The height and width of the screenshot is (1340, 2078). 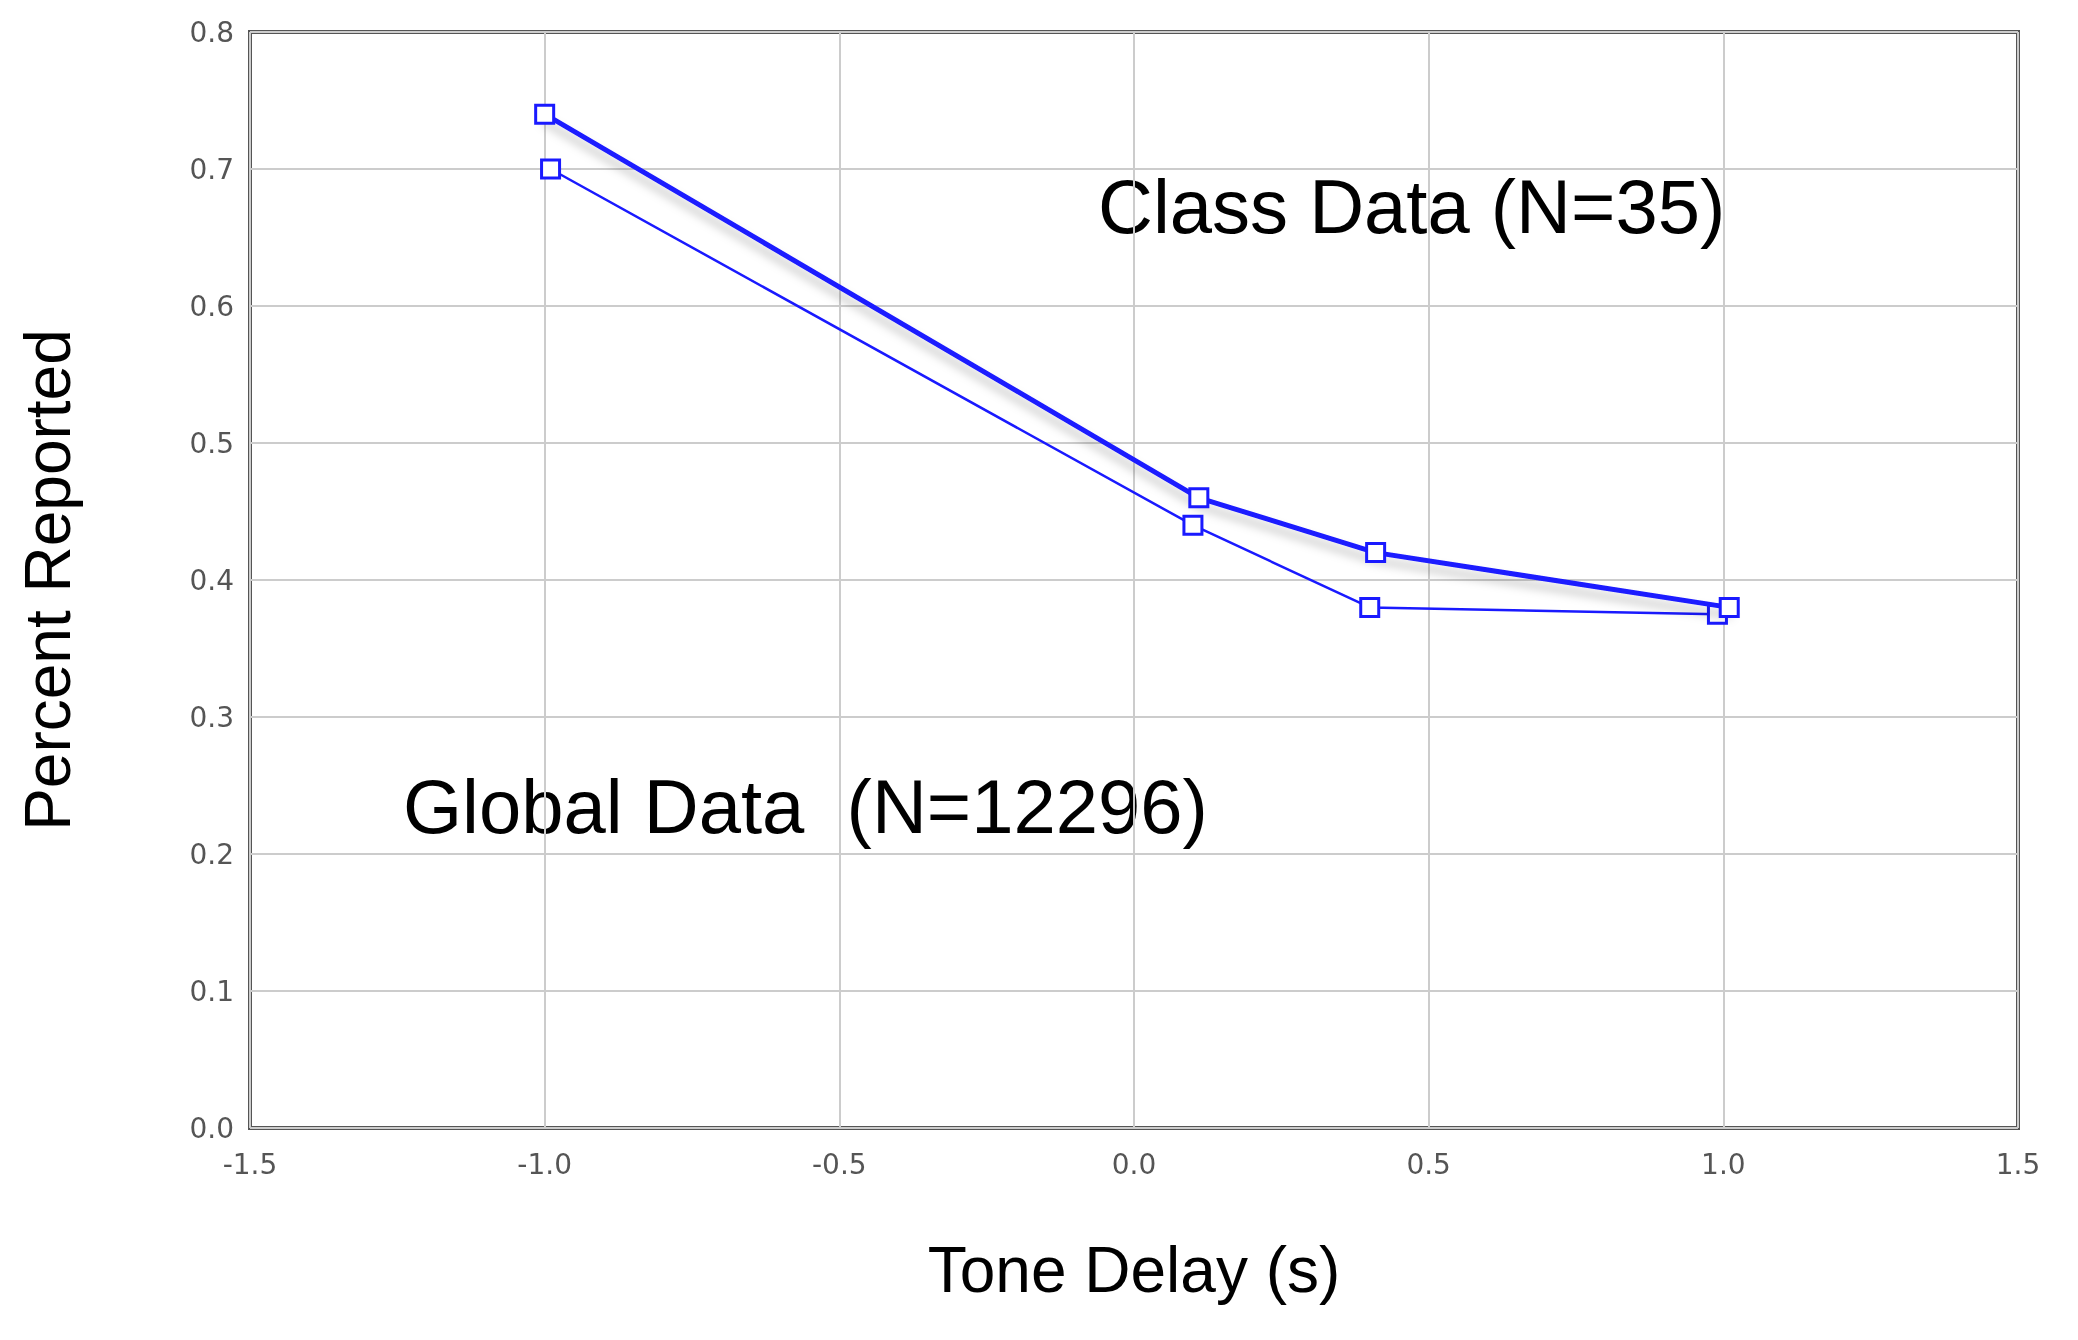 I want to click on x-axis-title: Tone Delay (s), so click(x=1134, y=1270).